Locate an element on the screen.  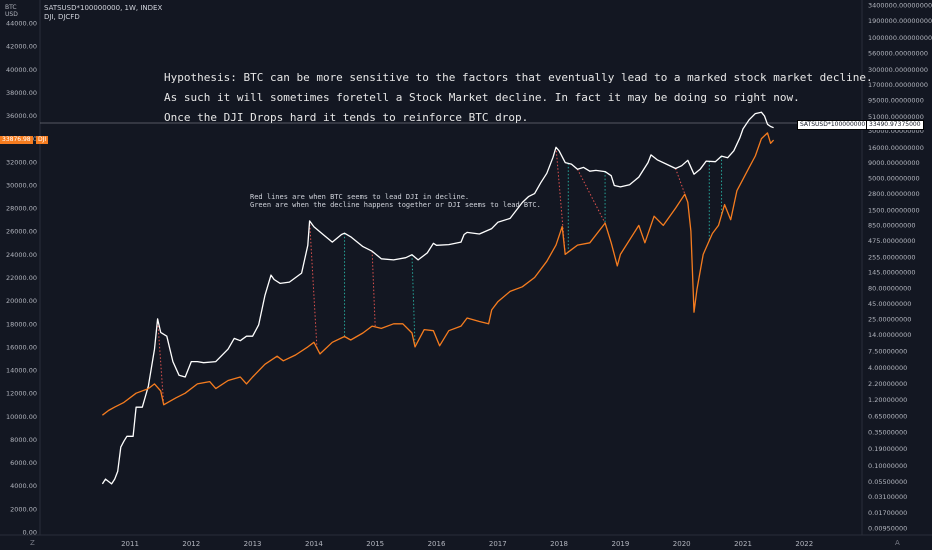
time-axis-tick-label: 2015 is located at coordinates (375, 544).